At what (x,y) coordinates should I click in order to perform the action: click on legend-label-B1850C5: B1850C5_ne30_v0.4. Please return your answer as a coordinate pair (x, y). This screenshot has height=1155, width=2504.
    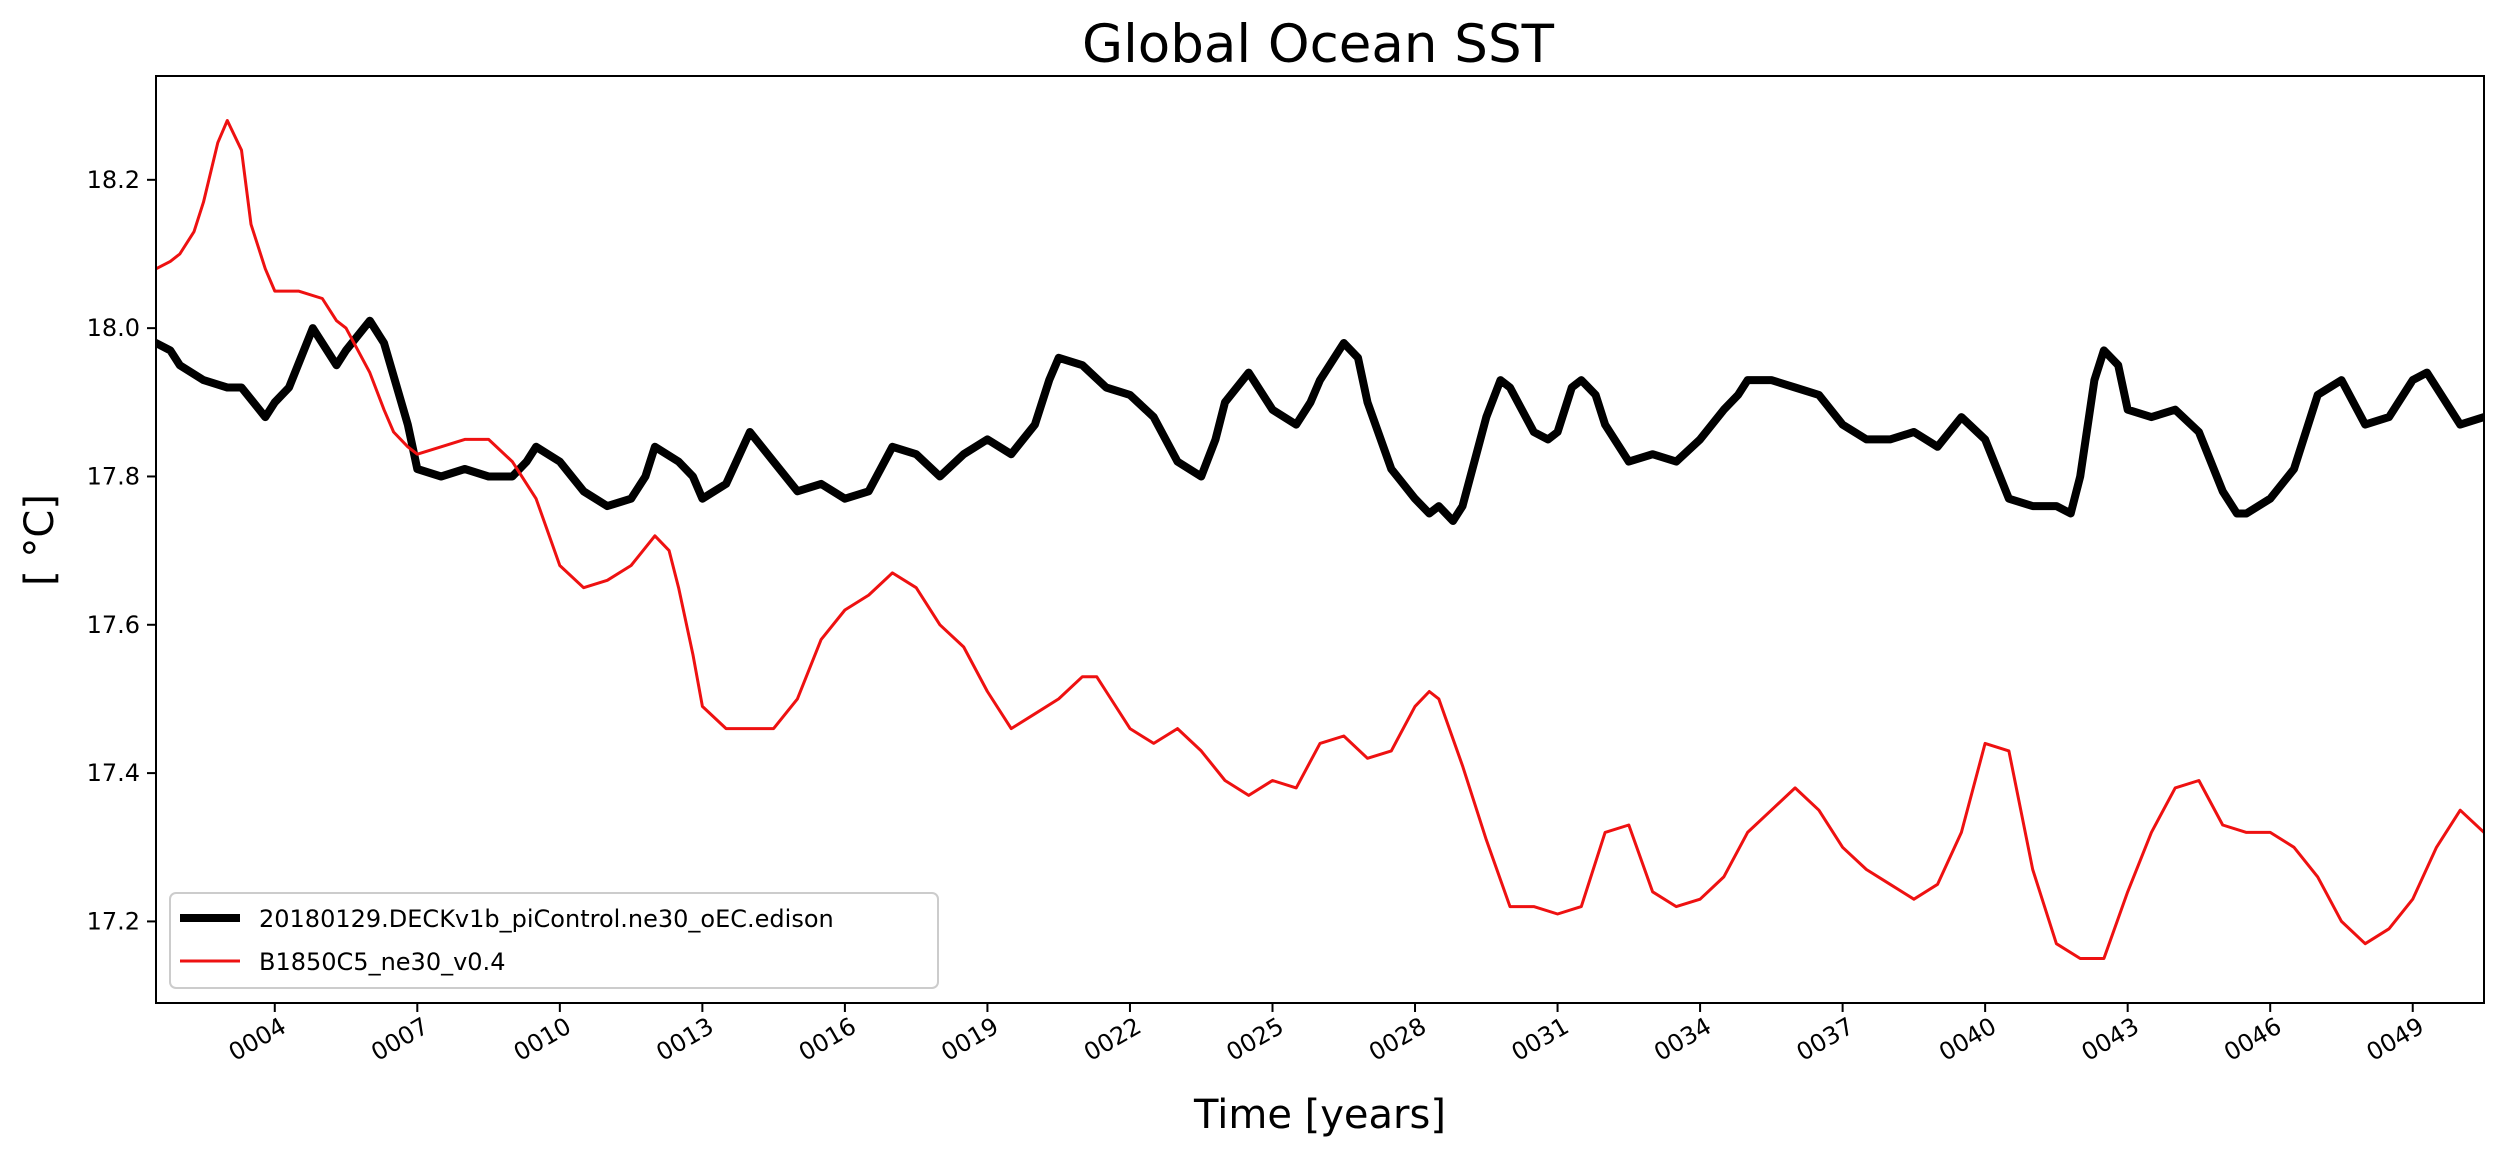
    Looking at the image, I should click on (382, 962).